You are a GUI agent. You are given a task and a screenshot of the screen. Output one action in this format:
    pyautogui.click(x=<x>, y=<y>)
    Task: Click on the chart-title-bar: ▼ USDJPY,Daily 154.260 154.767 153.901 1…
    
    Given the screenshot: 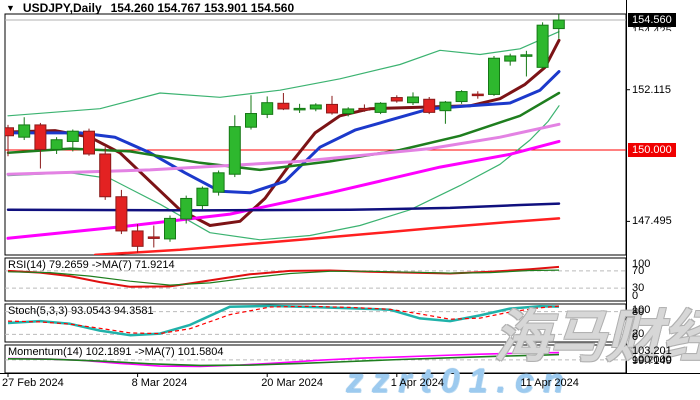 What is the action you would take?
    pyautogui.click(x=150, y=7)
    